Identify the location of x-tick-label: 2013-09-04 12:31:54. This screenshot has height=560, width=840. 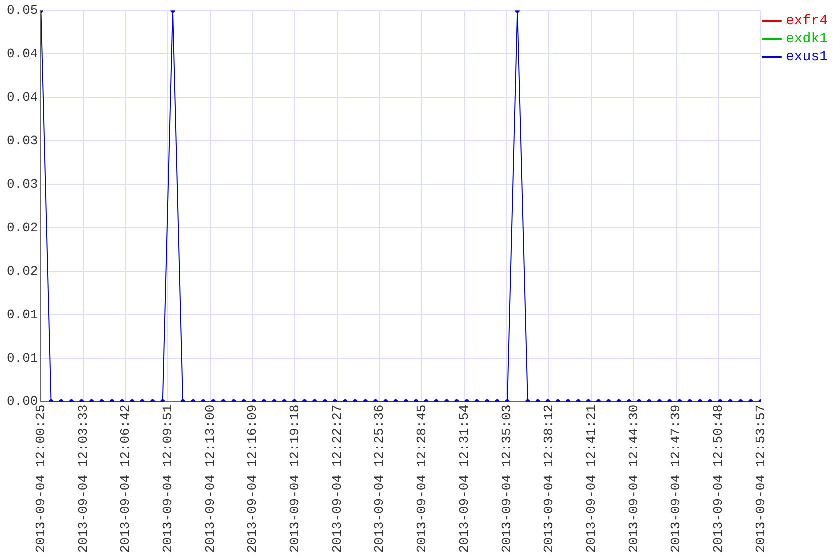
(464, 479).